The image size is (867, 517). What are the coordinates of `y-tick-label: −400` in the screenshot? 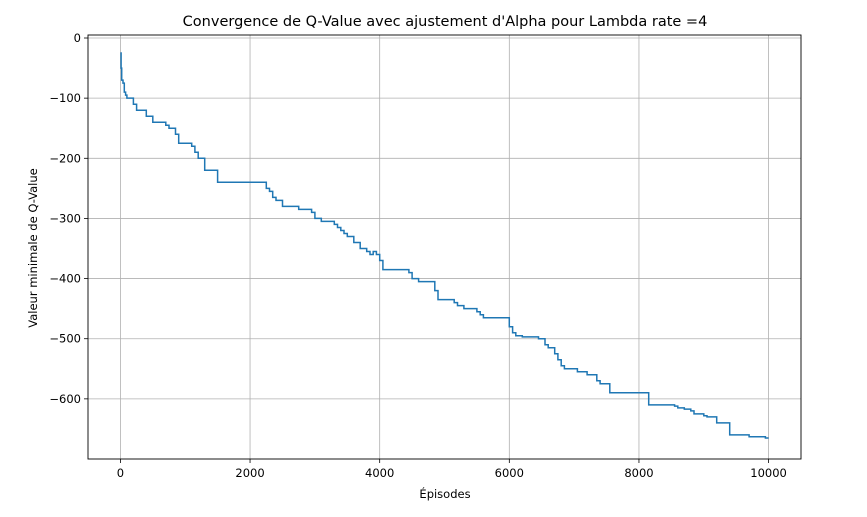 It's located at (65, 279).